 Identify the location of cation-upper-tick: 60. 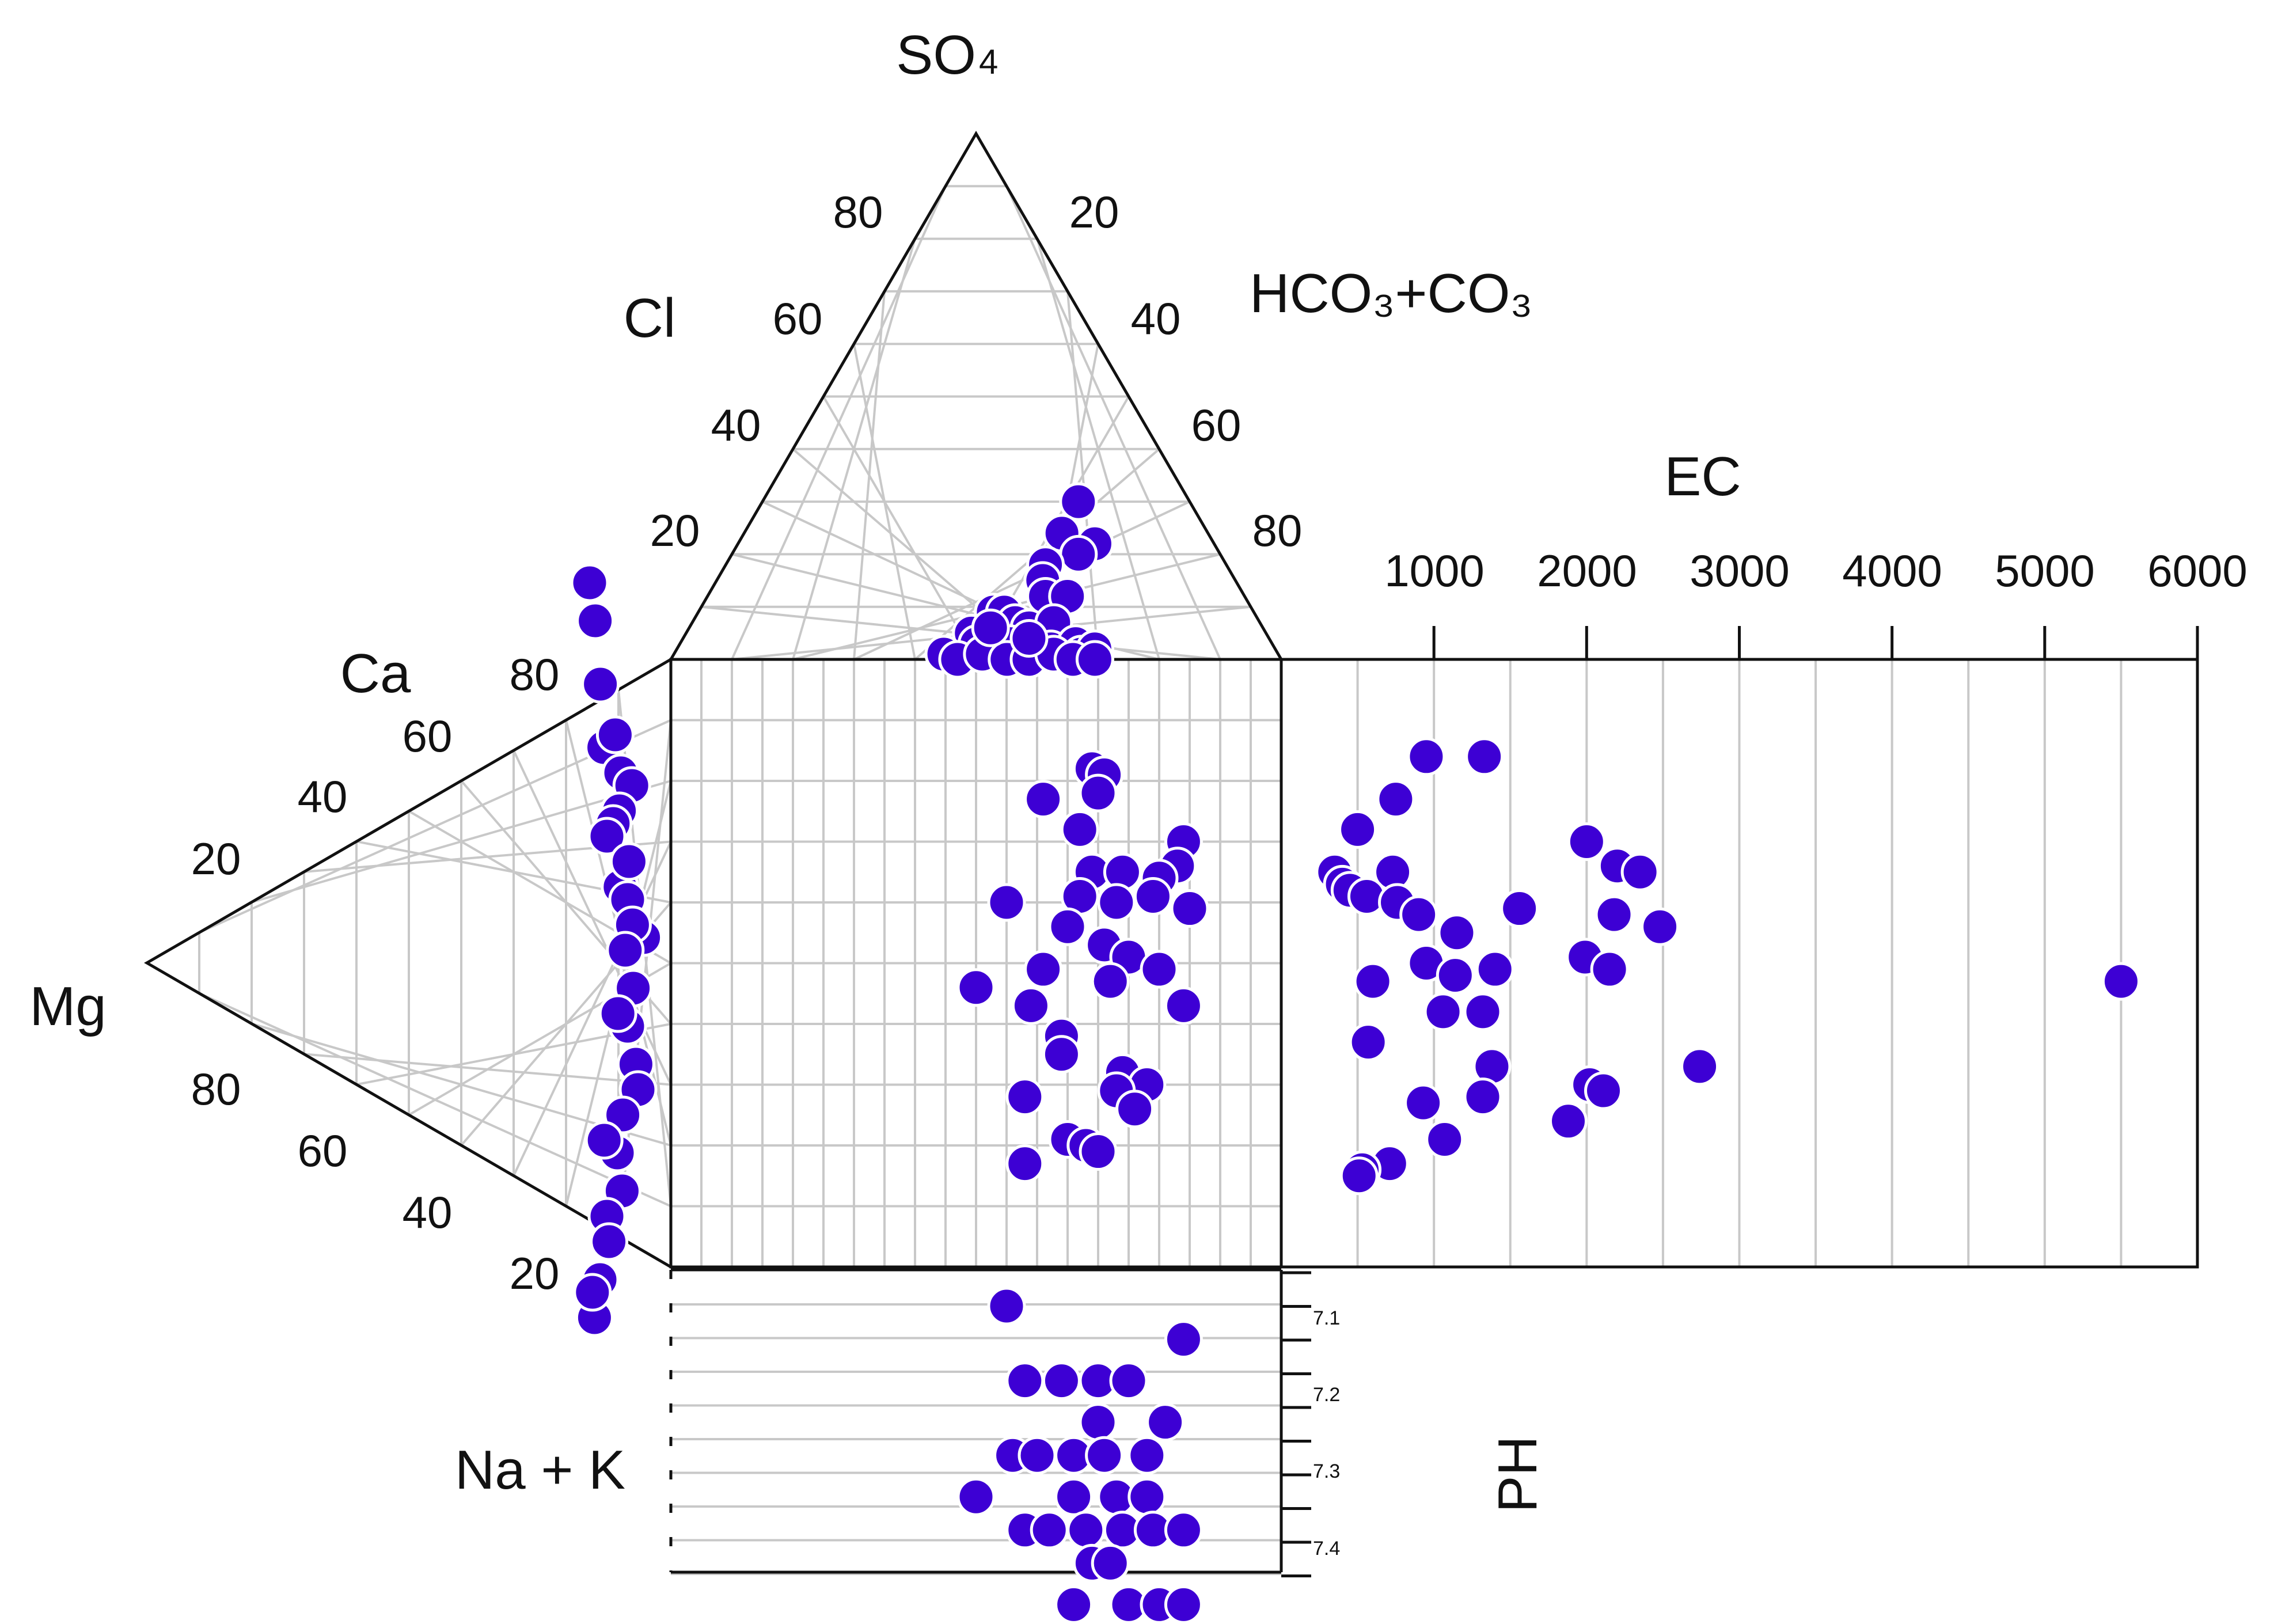
(428, 736).